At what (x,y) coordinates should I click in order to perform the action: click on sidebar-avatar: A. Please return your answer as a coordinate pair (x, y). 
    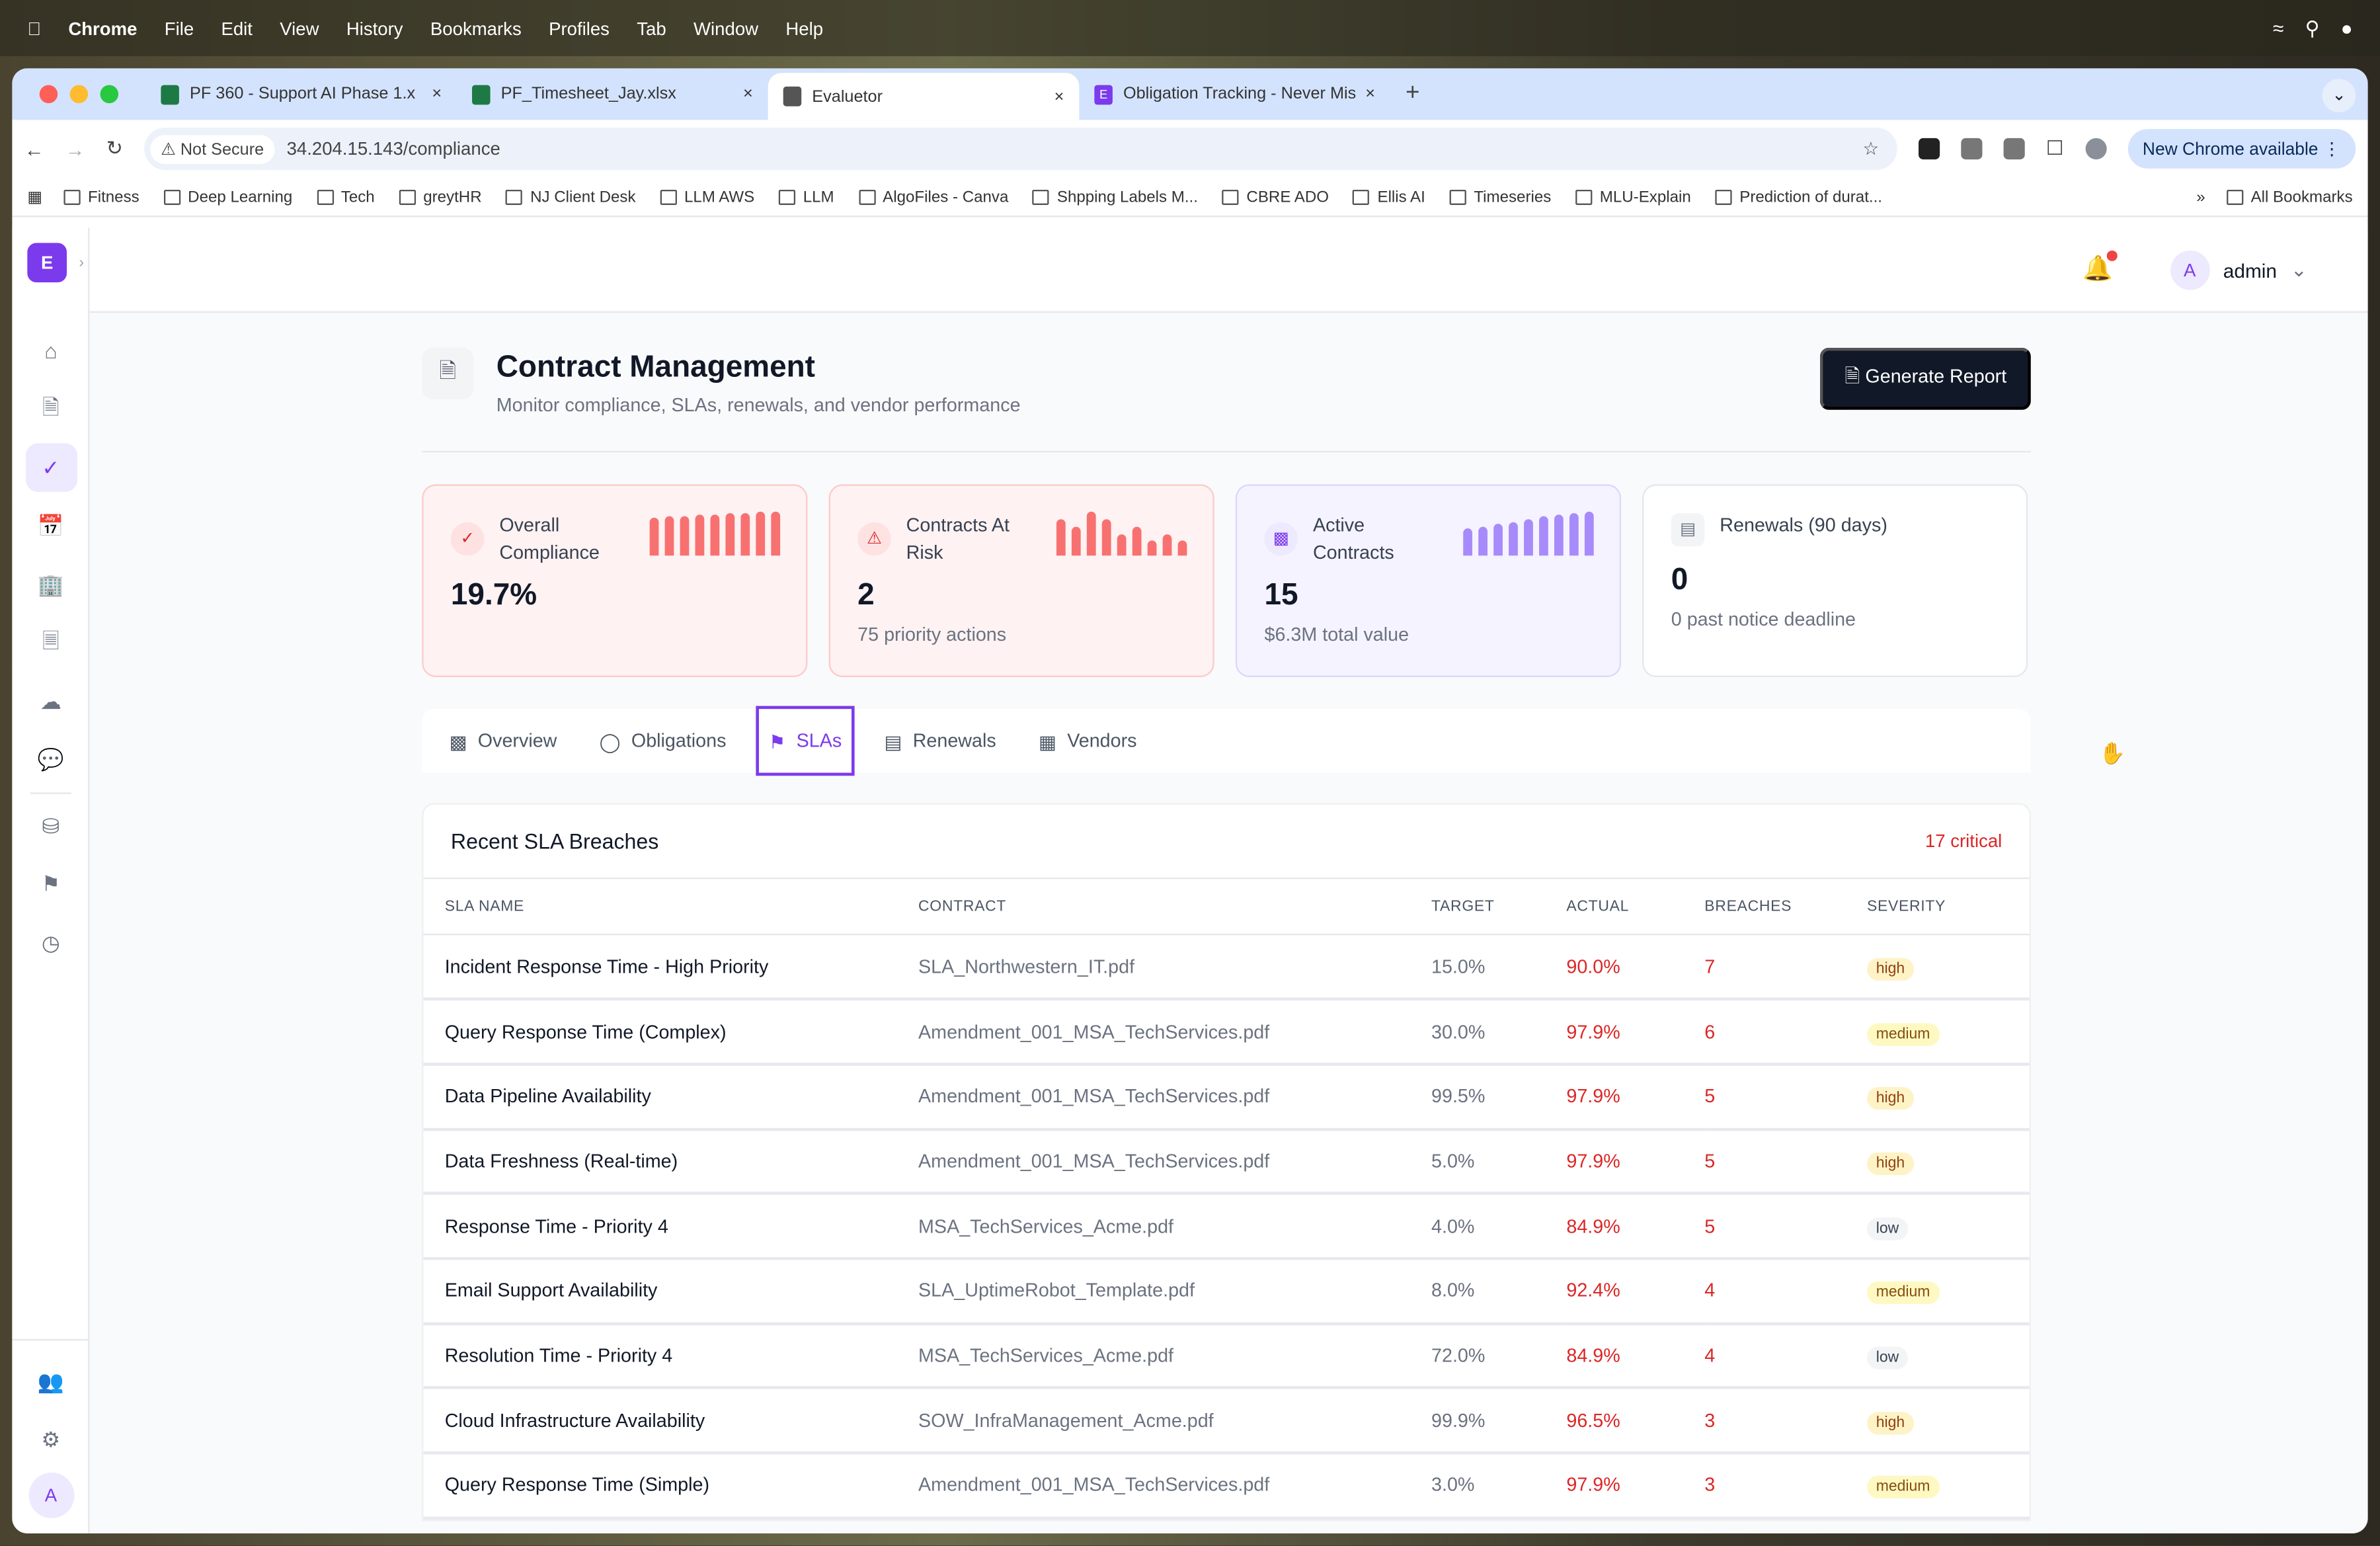
    Looking at the image, I should click on (51, 1495).